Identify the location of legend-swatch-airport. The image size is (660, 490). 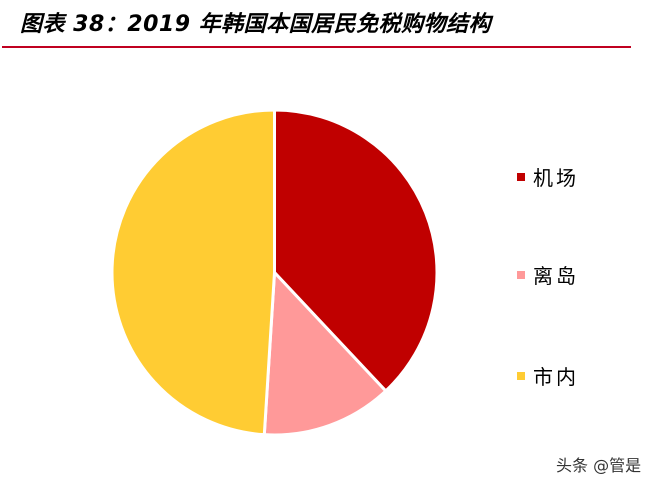
(521, 176).